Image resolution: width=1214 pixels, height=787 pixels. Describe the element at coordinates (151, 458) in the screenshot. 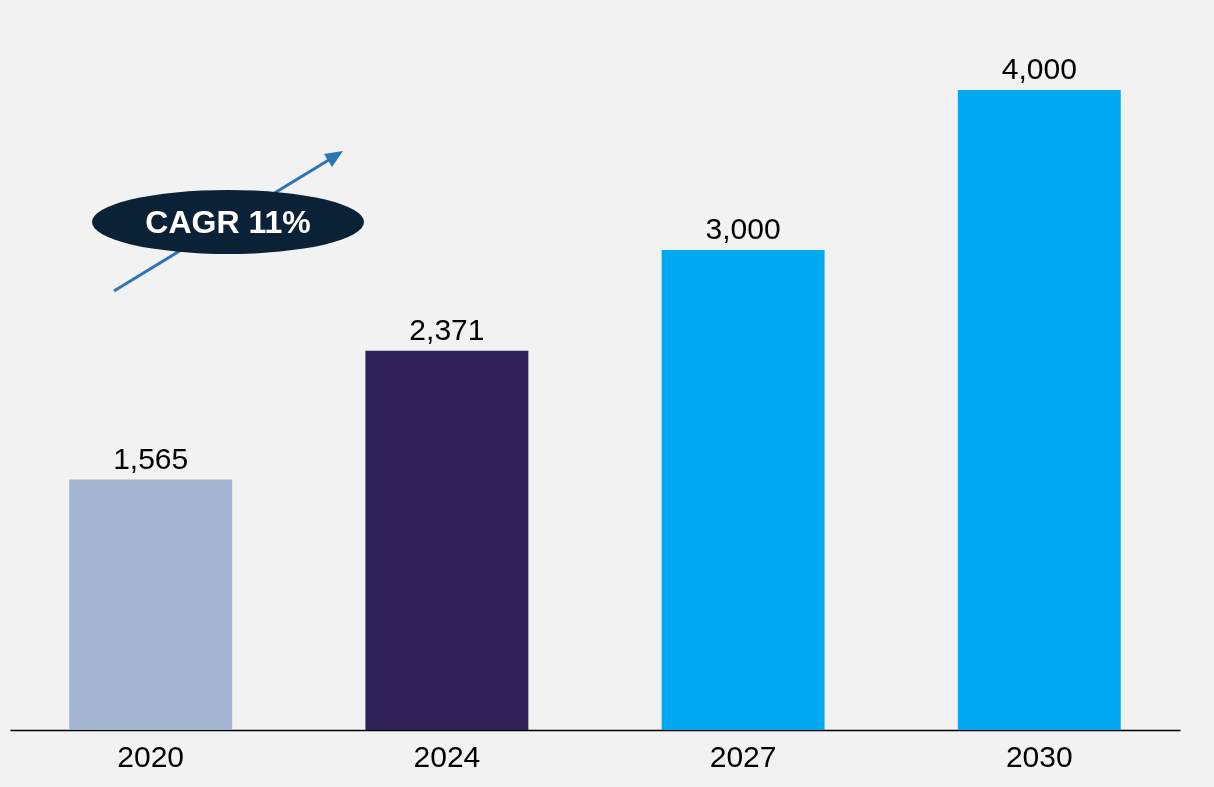

I see `data-label: 1,565` at that location.